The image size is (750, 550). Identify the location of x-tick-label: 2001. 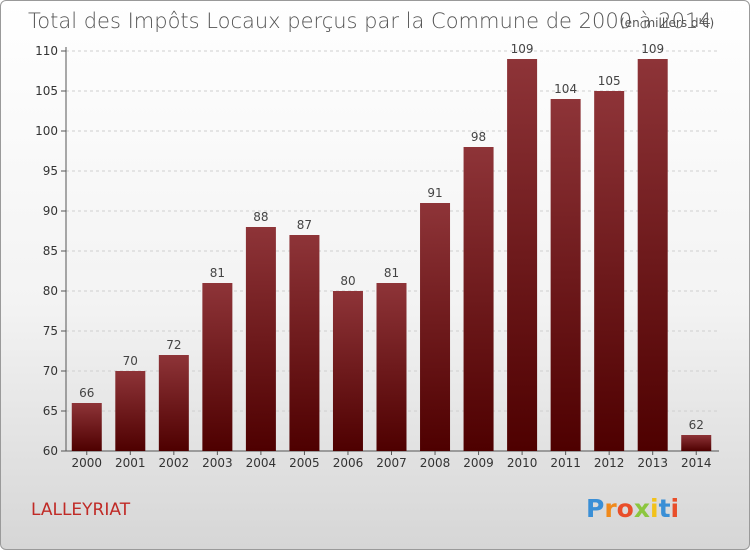
(130, 463).